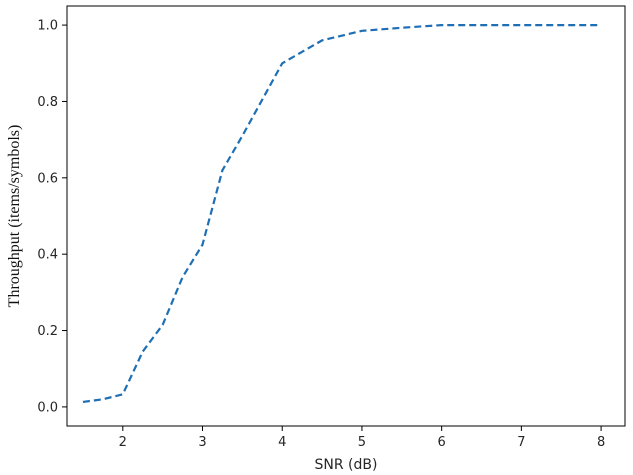 Image resolution: width=633 pixels, height=475 pixels. Describe the element at coordinates (601, 442) in the screenshot. I see `x-tick-label: 8` at that location.